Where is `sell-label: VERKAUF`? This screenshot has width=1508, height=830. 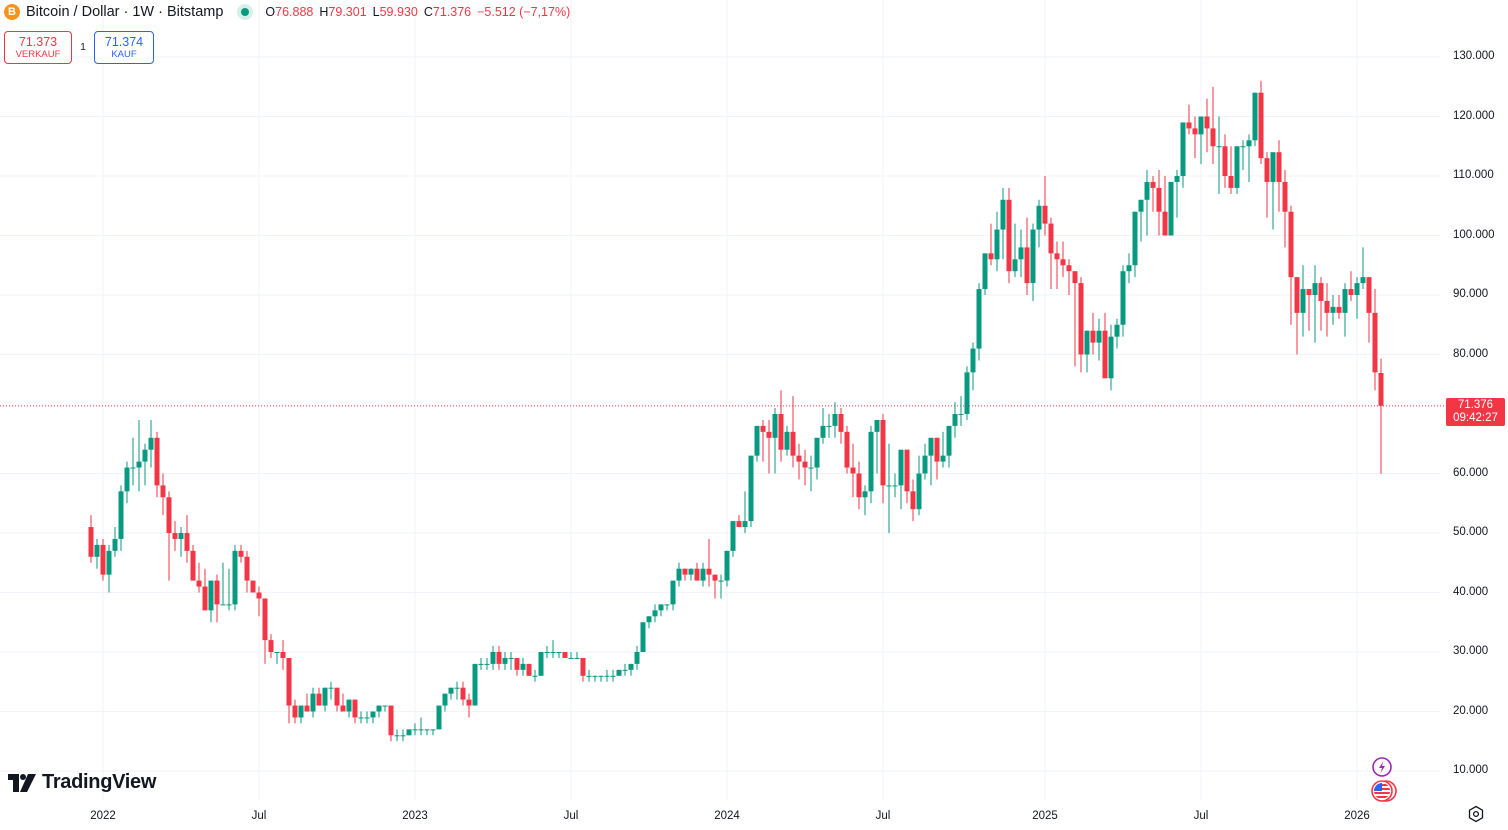 sell-label: VERKAUF is located at coordinates (38, 54).